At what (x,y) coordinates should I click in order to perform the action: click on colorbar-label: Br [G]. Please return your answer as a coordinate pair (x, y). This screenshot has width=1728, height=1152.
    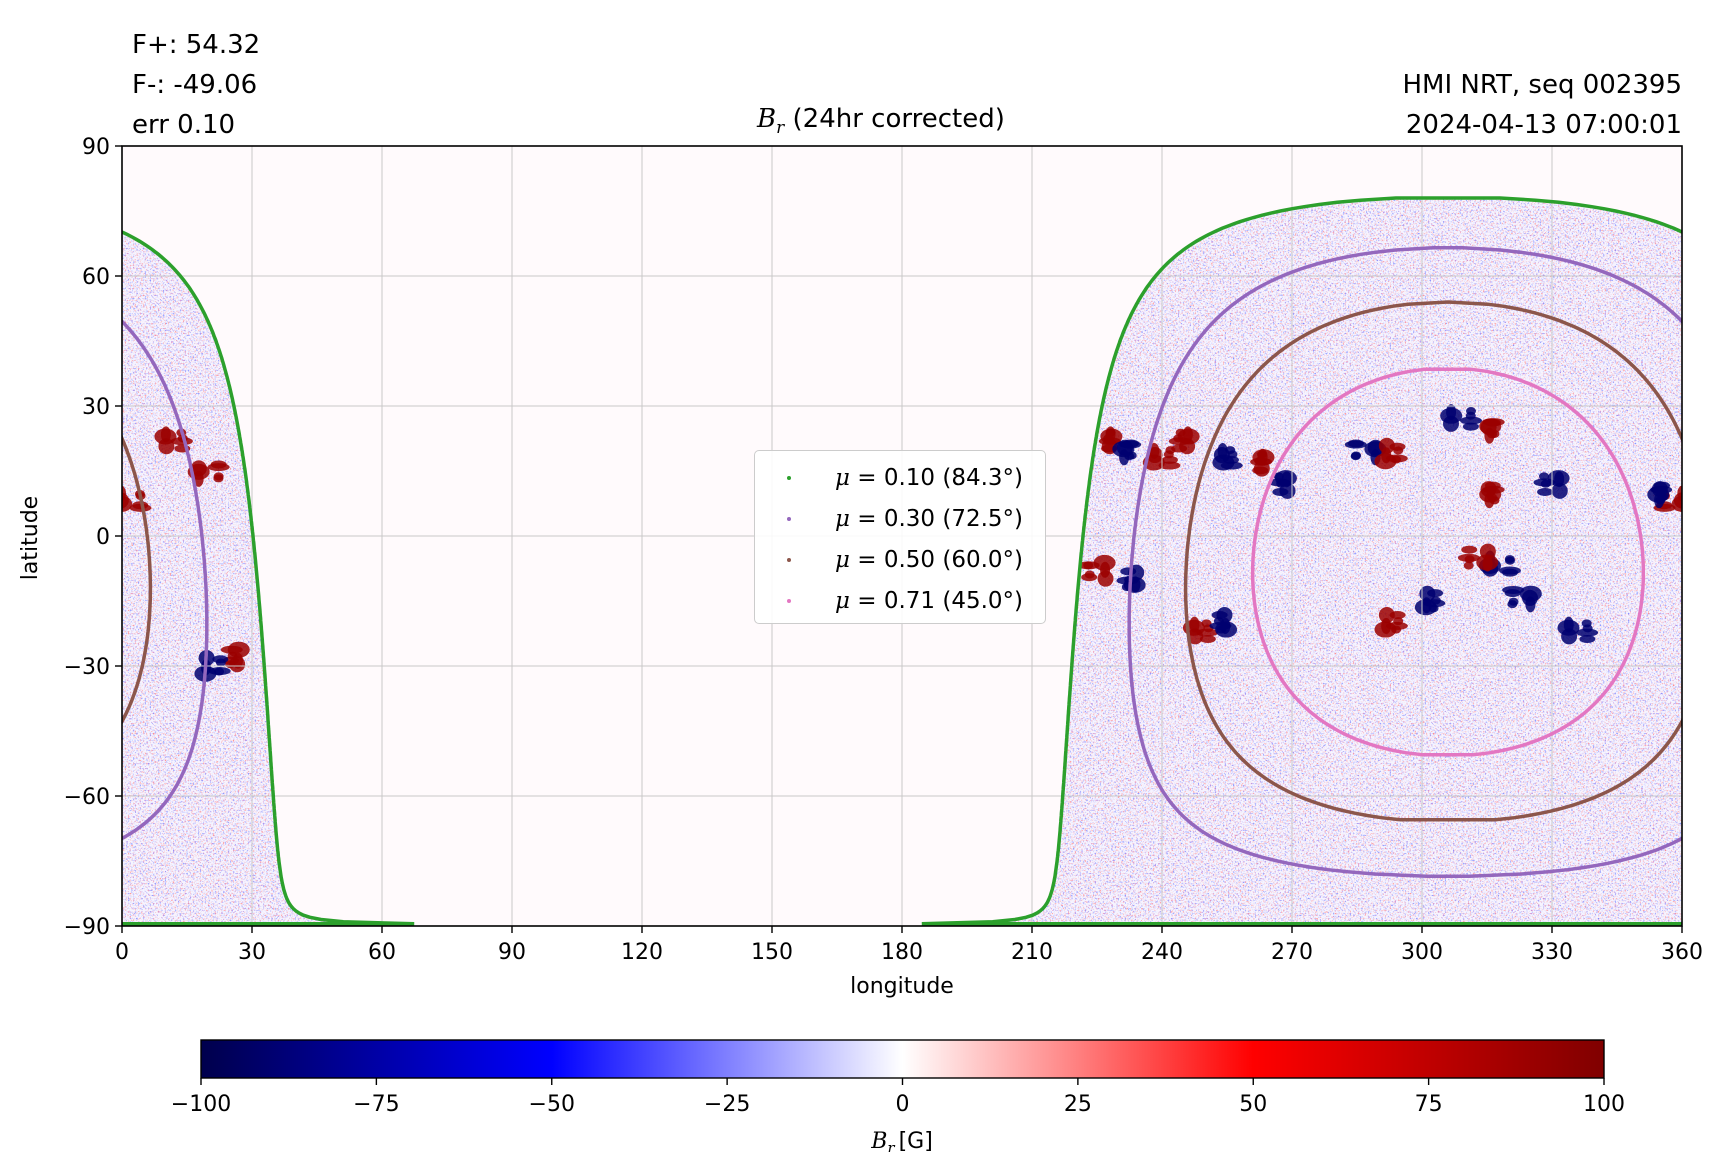
    Looking at the image, I should click on (901, 1140).